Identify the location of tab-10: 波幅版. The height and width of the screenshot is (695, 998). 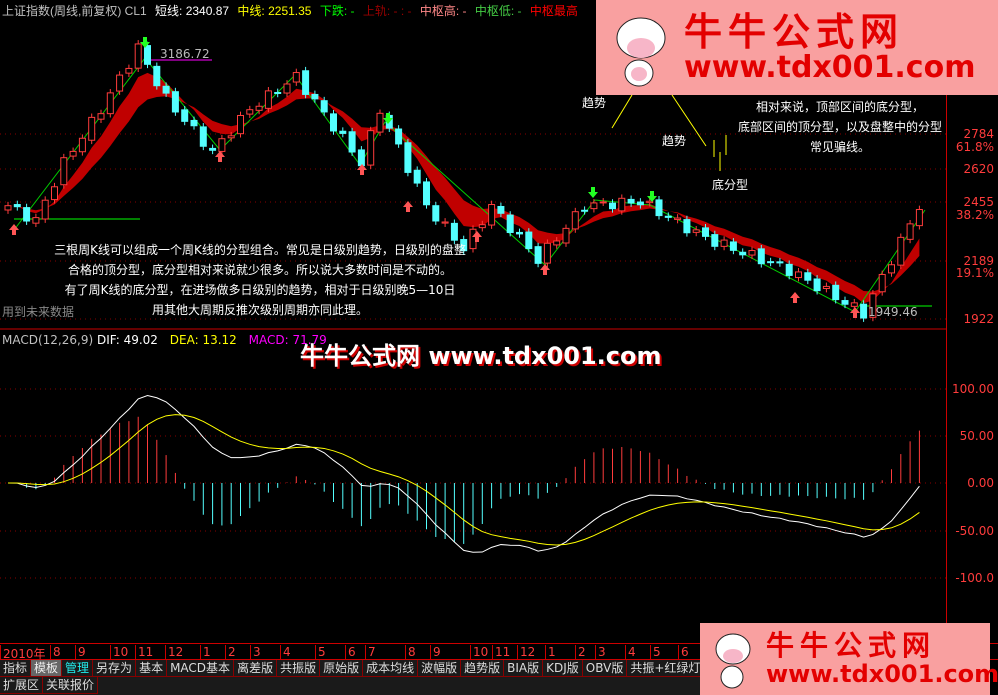
(440, 668).